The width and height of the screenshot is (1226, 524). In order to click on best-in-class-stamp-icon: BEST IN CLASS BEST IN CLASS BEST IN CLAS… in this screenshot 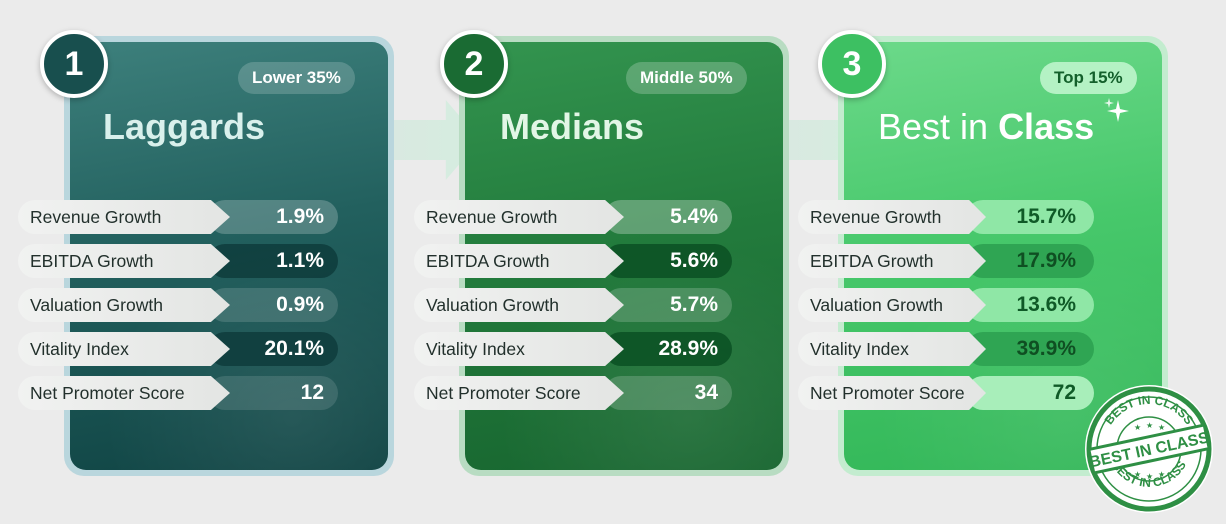, I will do `click(1149, 449)`.